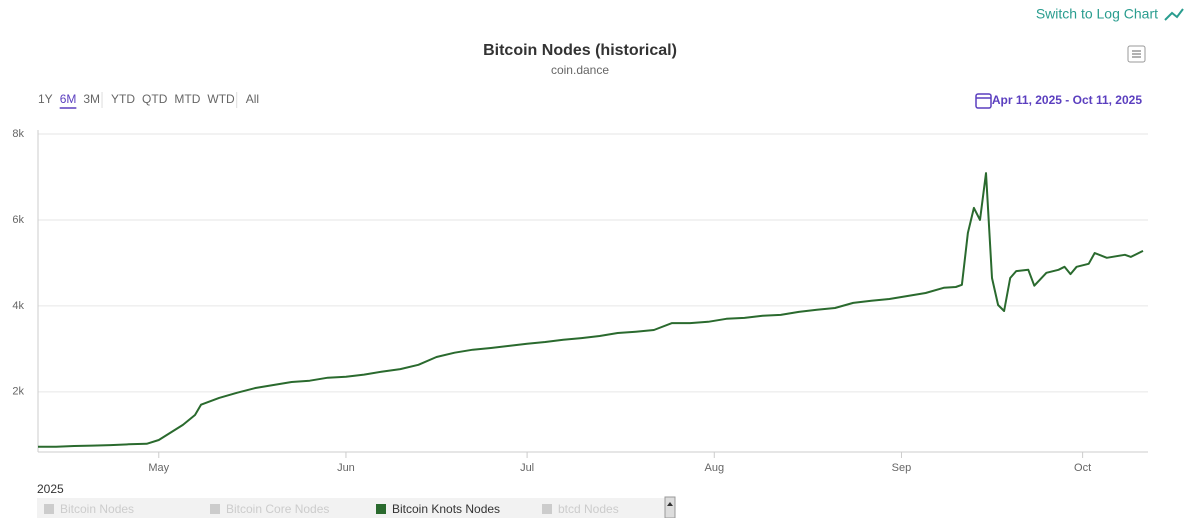 The image size is (1200, 518). Describe the element at coordinates (91, 99) in the screenshot. I see `range-button: 3M` at that location.